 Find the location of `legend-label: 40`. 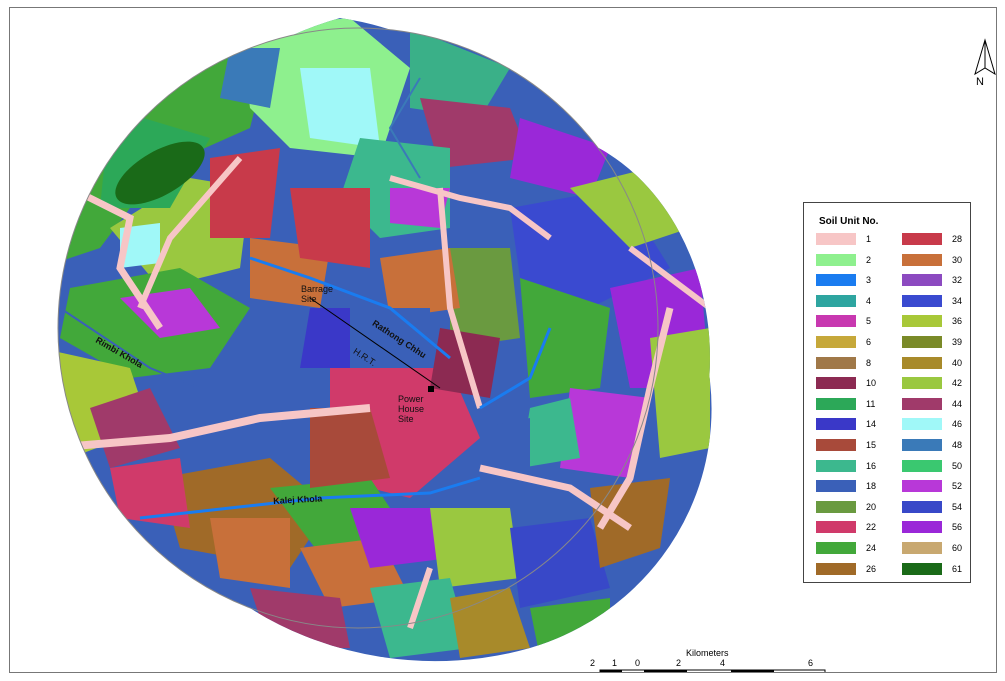

legend-label: 40 is located at coordinates (957, 362).